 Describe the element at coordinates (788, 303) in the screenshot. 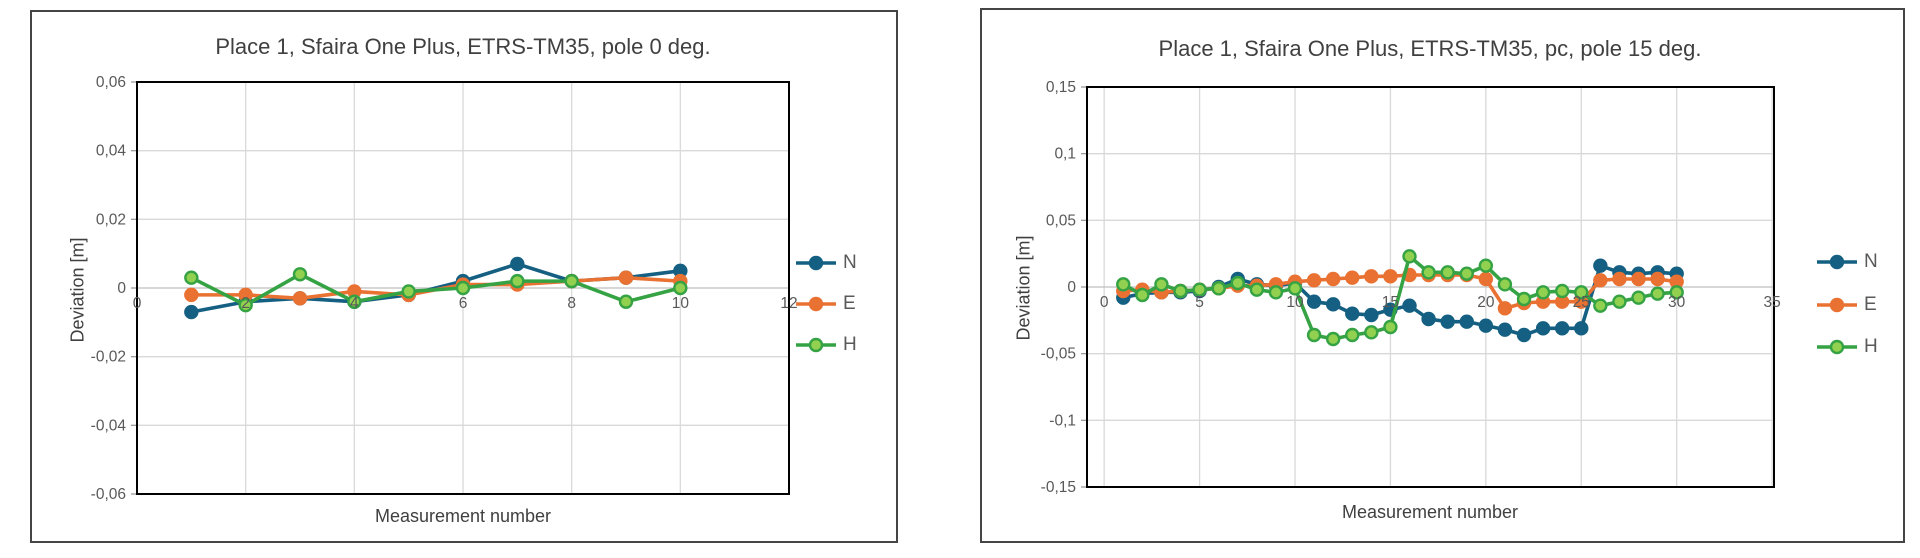

I see `x-tick-label: 12` at that location.